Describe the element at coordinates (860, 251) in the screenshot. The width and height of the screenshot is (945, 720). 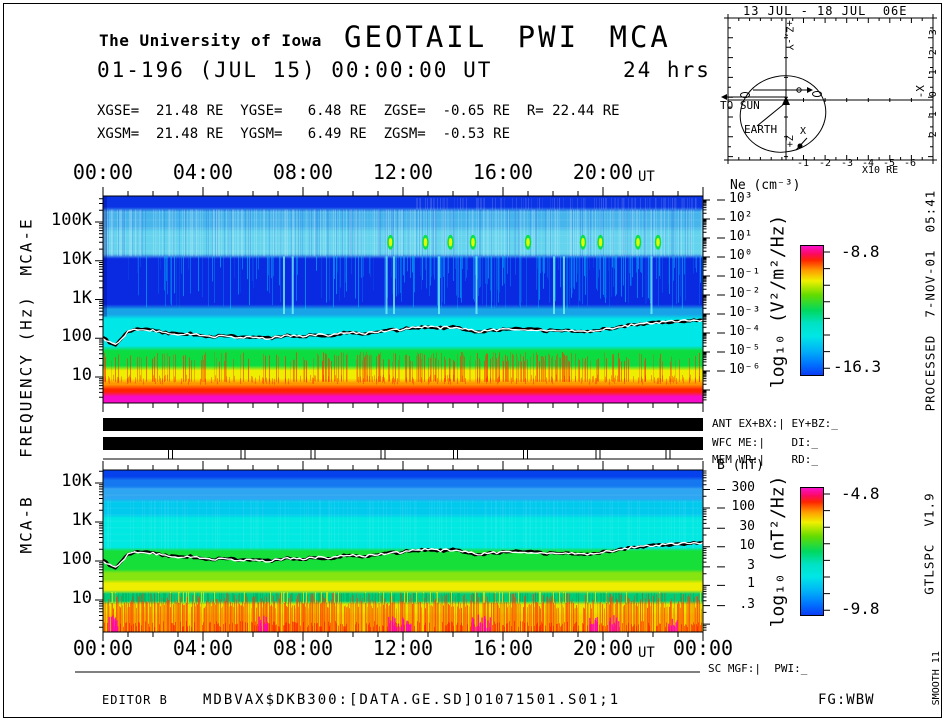
I see `colorbar-e-max: -8.8` at that location.